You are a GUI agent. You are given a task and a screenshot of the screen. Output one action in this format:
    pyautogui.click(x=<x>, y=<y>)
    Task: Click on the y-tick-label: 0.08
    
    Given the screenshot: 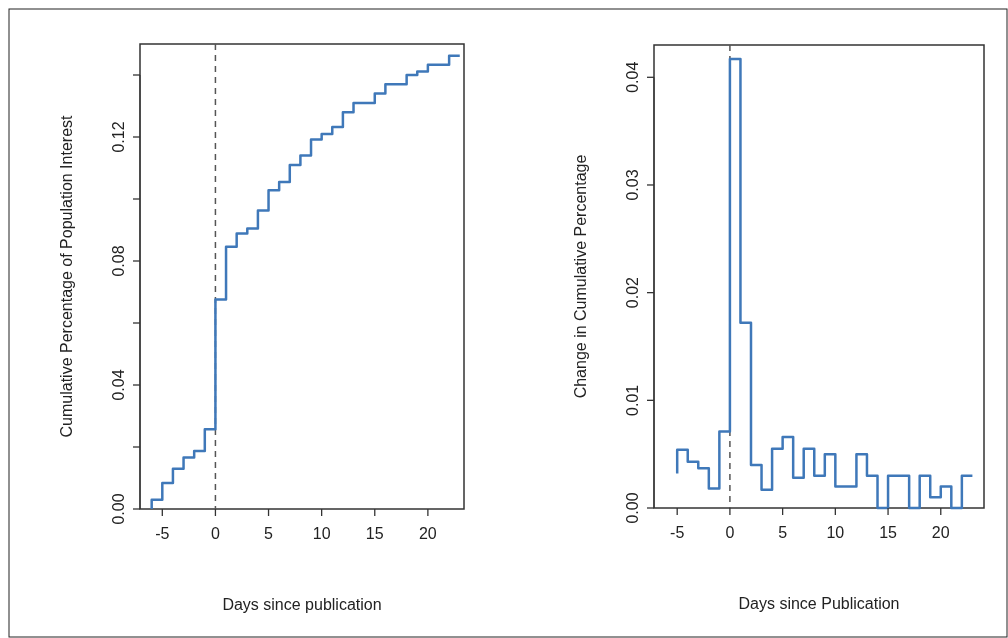 What is the action you would take?
    pyautogui.click(x=118, y=261)
    